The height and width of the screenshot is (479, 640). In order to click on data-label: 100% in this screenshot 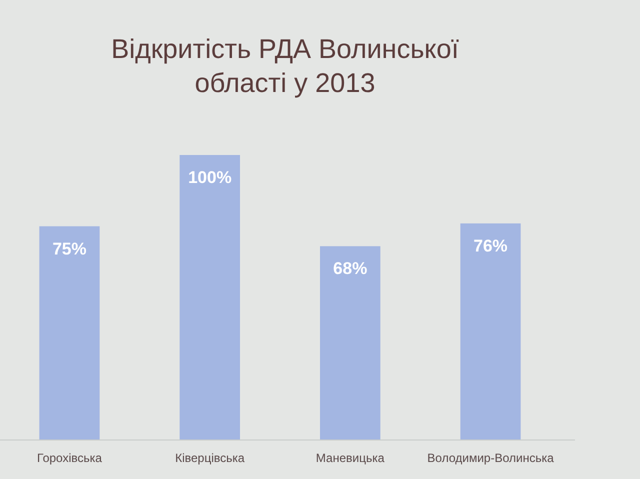, I will do `click(210, 177)`.